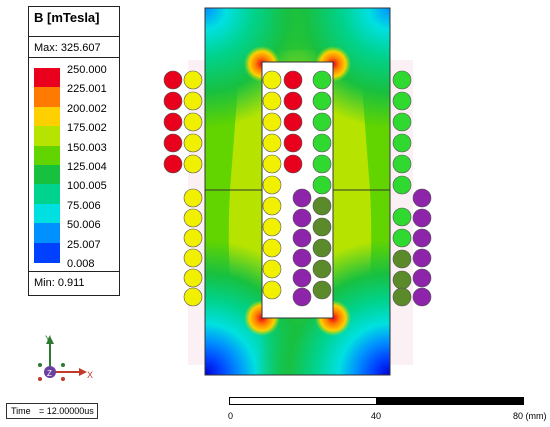 The width and height of the screenshot is (550, 427). What do you see at coordinates (83, 372) in the screenshot?
I see `x-arrowhead-icon` at bounding box center [83, 372].